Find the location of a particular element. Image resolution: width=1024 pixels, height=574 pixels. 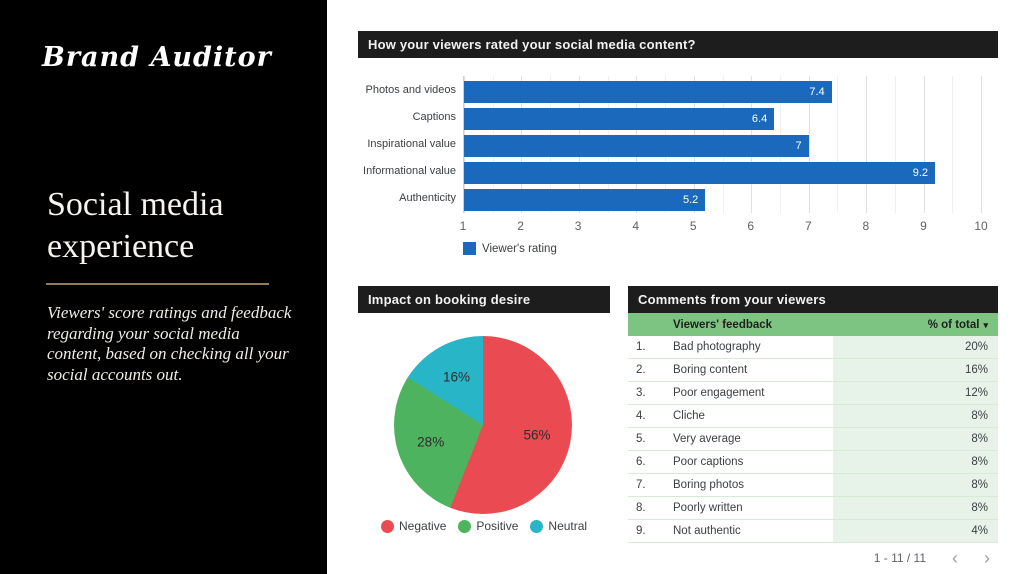

table-title: Comments from your viewers is located at coordinates (813, 299).